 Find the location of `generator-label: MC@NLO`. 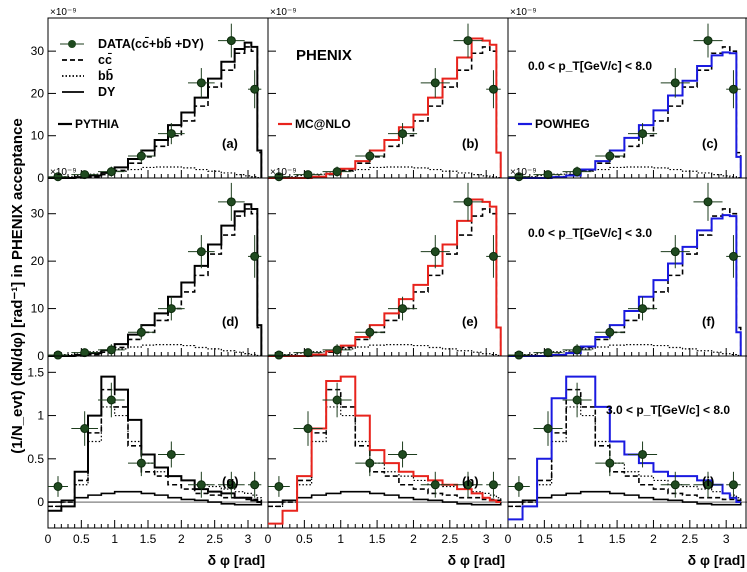

generator-label: MC@NLO is located at coordinates (323, 124).